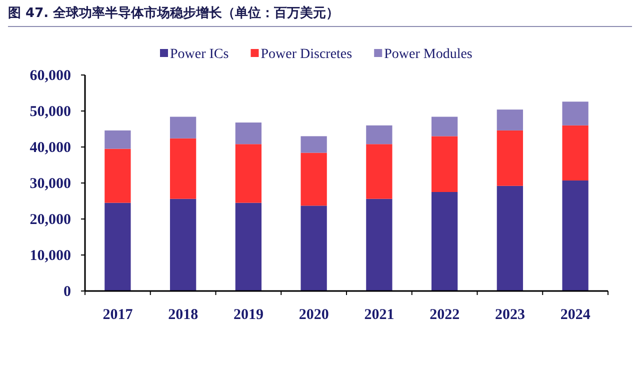  I want to click on y-tick-label: 10,000, so click(50, 256).